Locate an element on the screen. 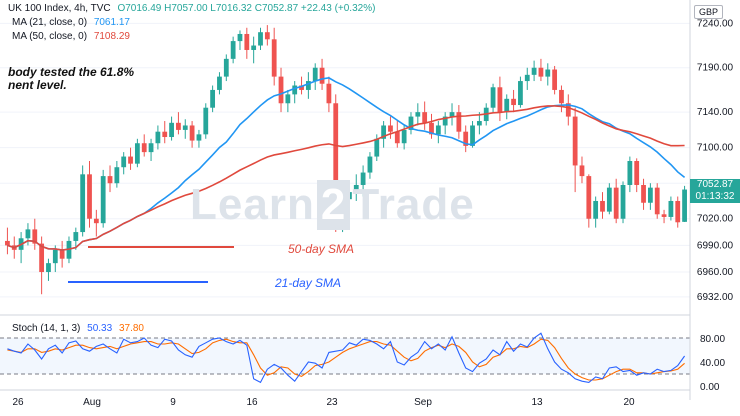  ma21-label: MA (21, close, 0) is located at coordinates (50, 22).